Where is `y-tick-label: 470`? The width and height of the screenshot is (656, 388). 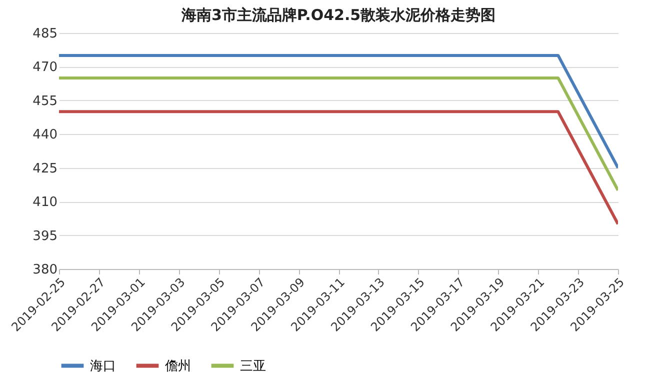 y-tick-label: 470 is located at coordinates (45, 68).